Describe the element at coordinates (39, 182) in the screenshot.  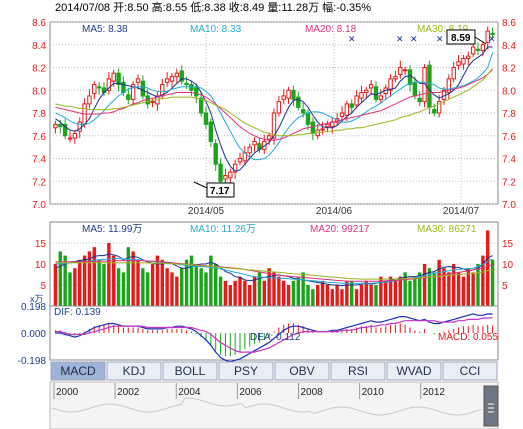
I see `price-tick-left: 7.2` at that location.